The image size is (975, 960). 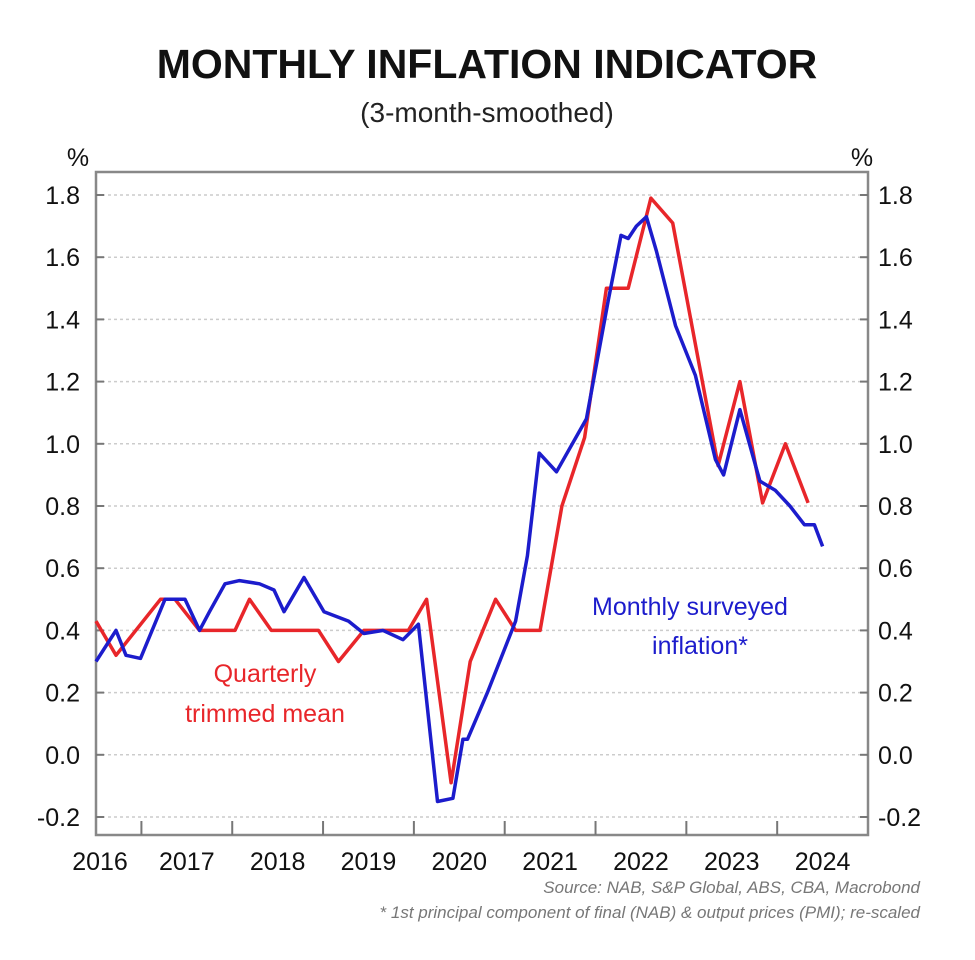 What do you see at coordinates (895, 320) in the screenshot?
I see `y-tick-label-right: 1.4` at bounding box center [895, 320].